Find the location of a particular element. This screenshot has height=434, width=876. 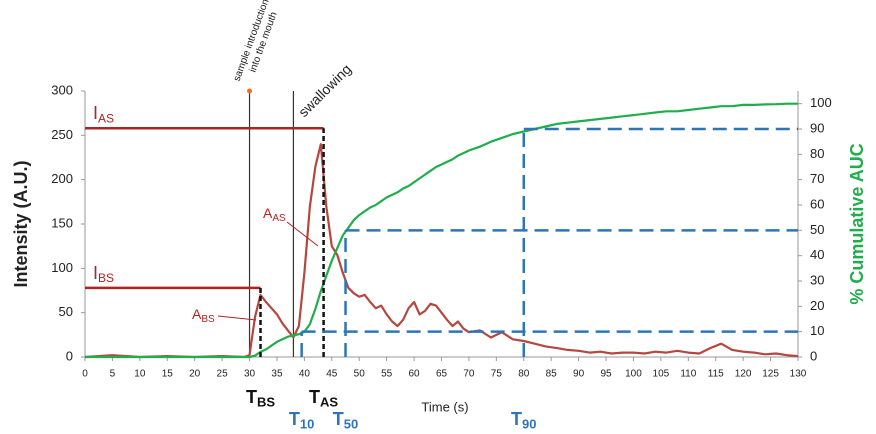

time-label: T90 is located at coordinates (523, 420).